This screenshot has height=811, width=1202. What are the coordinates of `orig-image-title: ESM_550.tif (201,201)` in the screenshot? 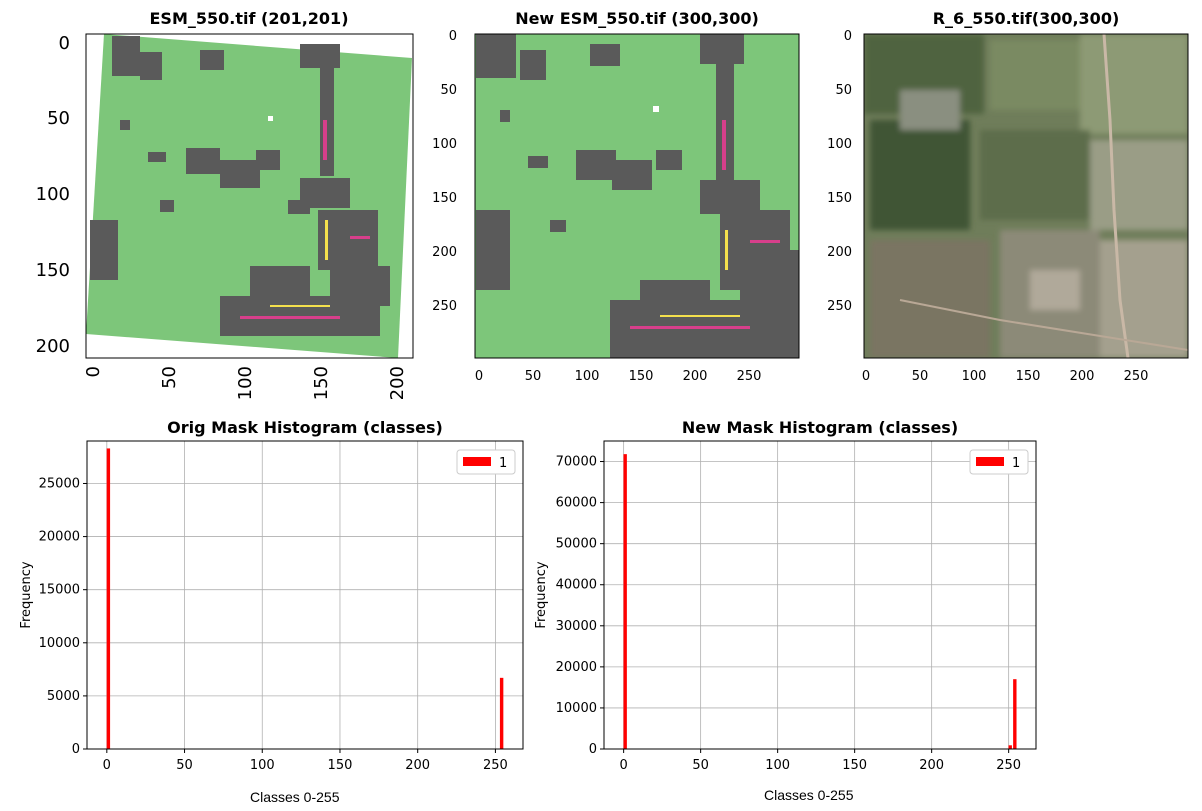 It's located at (248, 18).